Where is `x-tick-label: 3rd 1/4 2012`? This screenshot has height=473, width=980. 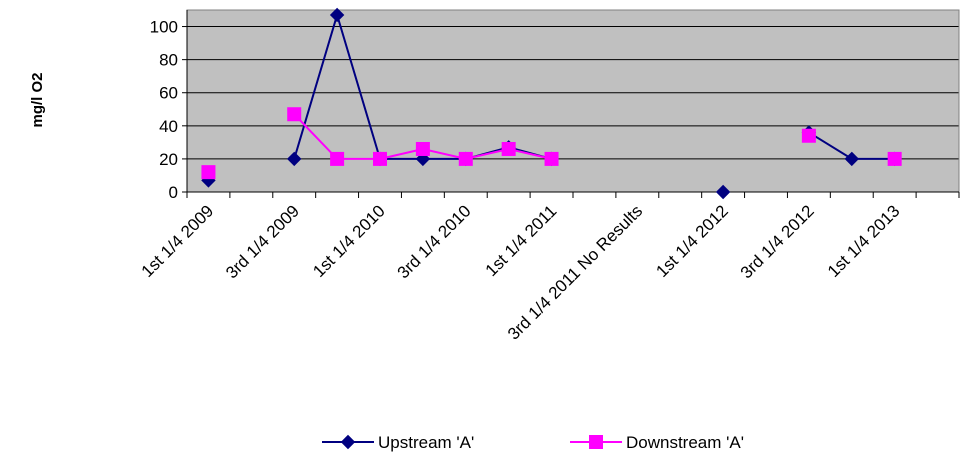
x-tick-label: 3rd 1/4 2012 is located at coordinates (777, 241).